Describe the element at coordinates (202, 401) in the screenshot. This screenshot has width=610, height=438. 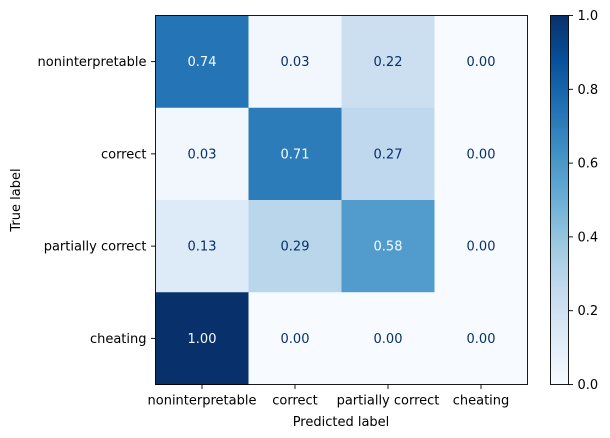
I see `x-tick-label: noninterpretable` at that location.